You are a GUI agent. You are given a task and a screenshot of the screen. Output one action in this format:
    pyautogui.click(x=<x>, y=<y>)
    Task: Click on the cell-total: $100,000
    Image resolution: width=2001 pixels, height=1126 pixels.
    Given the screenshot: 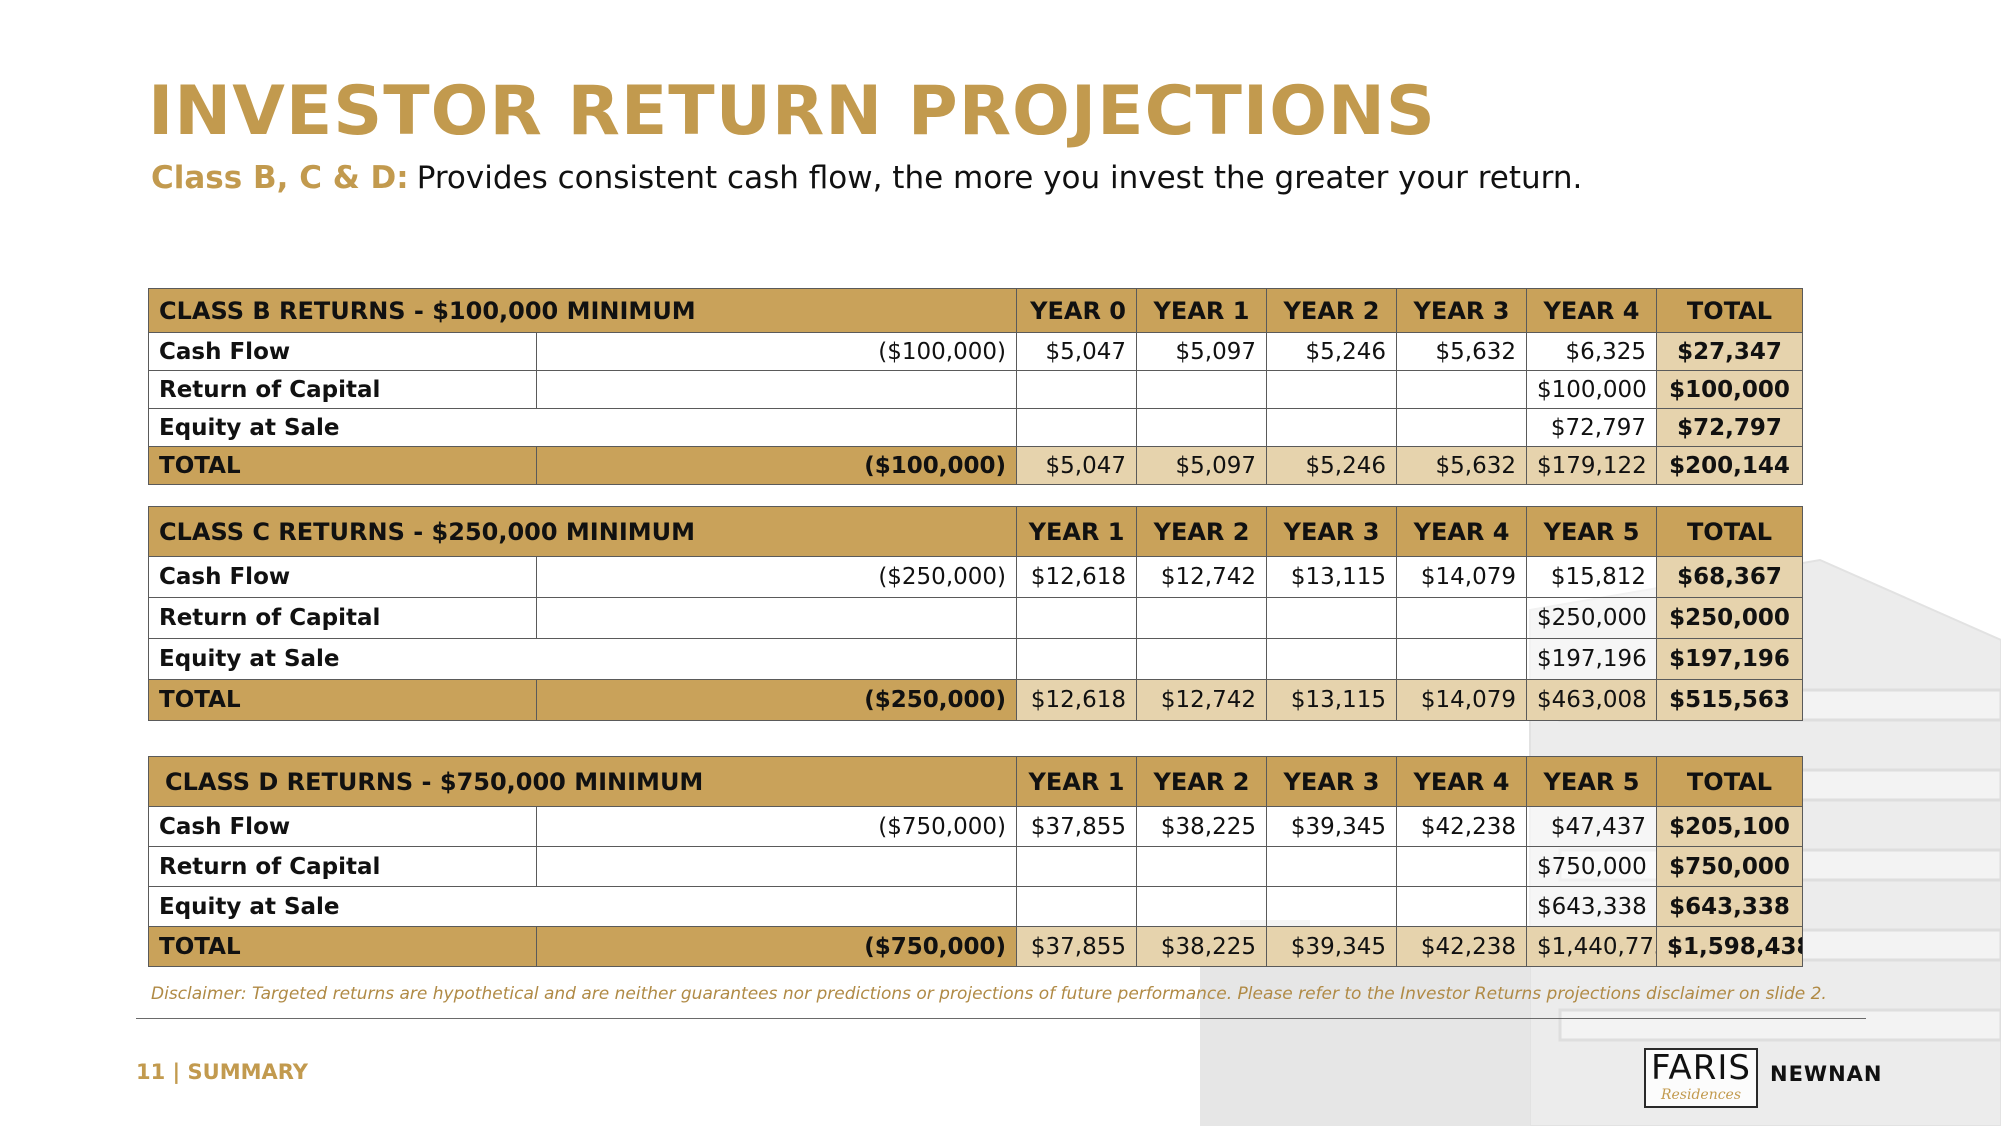 What is the action you would take?
    pyautogui.click(x=1729, y=389)
    